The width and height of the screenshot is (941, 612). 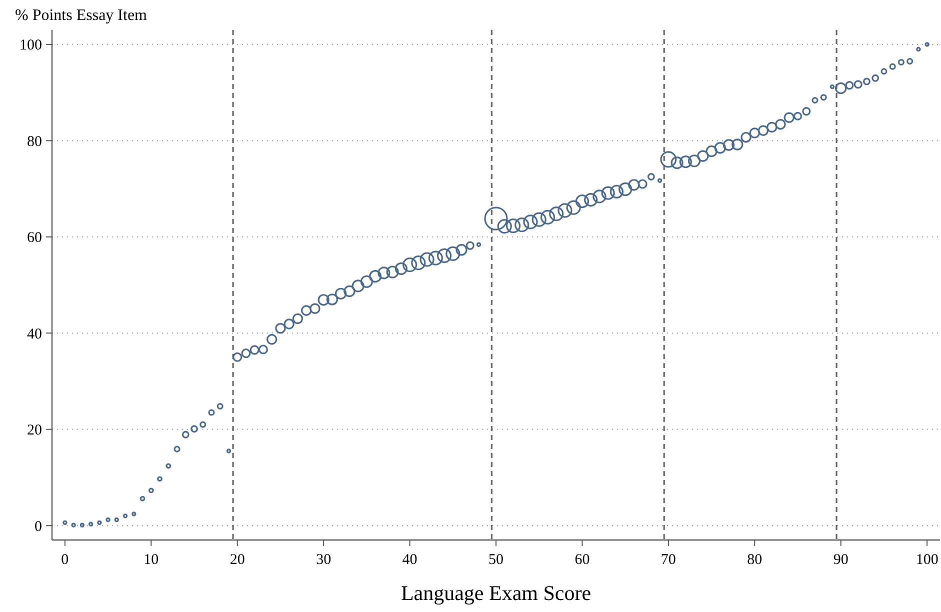 What do you see at coordinates (237, 560) in the screenshot?
I see `x-tick-label: 20` at bounding box center [237, 560].